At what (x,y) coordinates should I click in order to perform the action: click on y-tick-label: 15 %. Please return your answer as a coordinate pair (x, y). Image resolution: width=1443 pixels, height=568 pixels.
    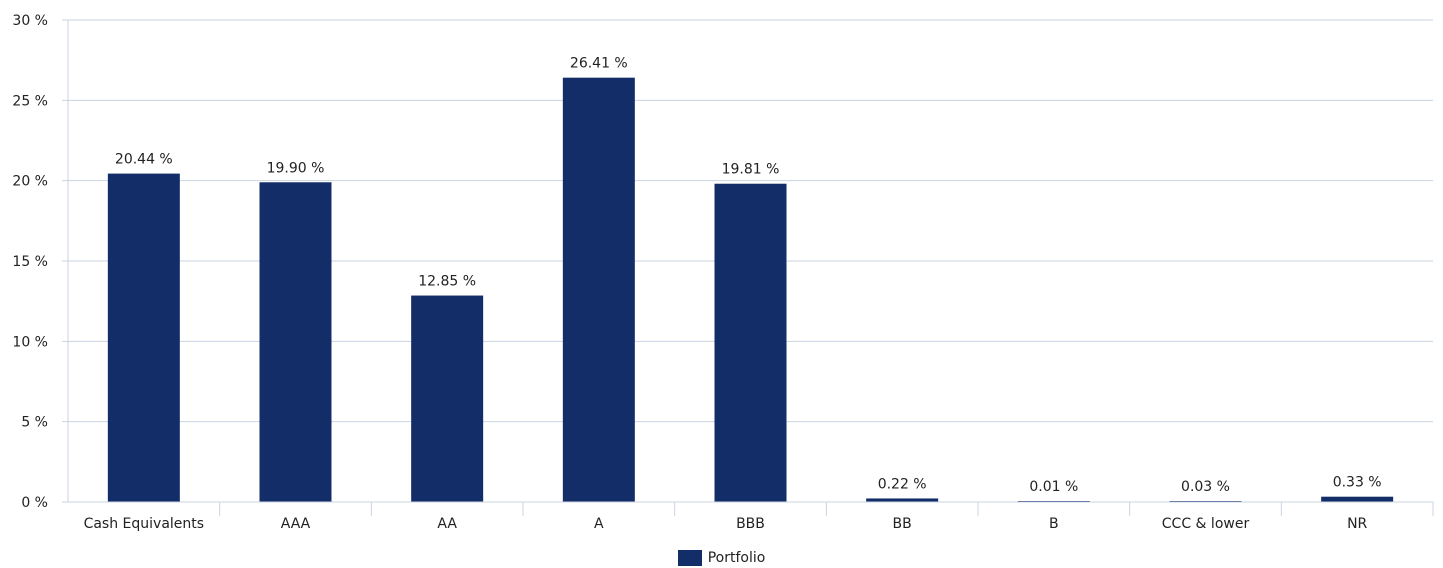
    Looking at the image, I should click on (30, 262).